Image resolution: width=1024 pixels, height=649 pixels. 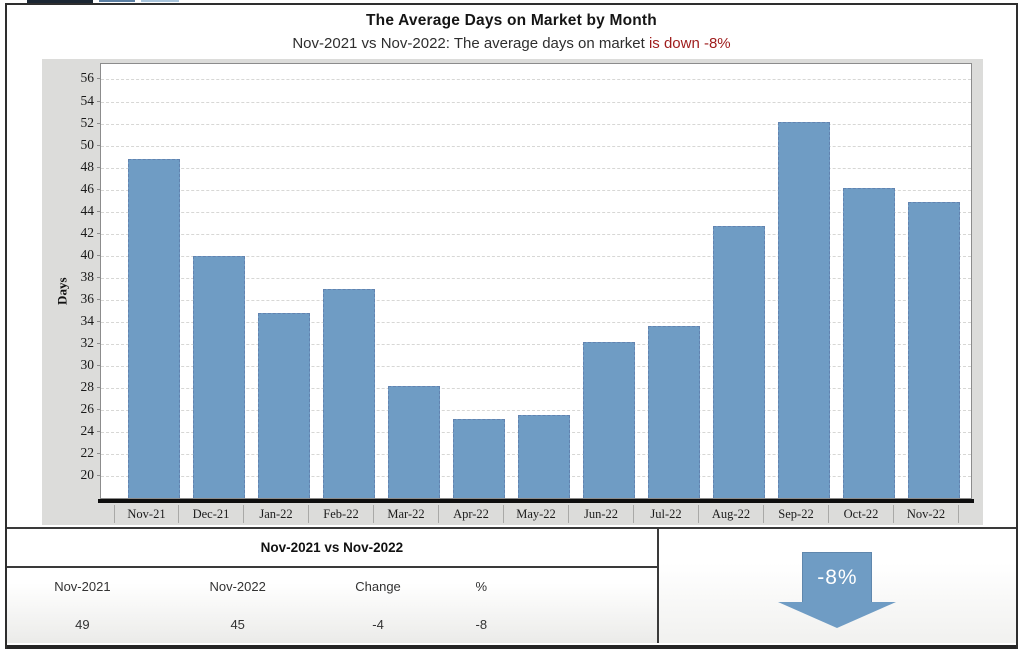 What do you see at coordinates (87, 387) in the screenshot?
I see `y-tick-label: 28` at bounding box center [87, 387].